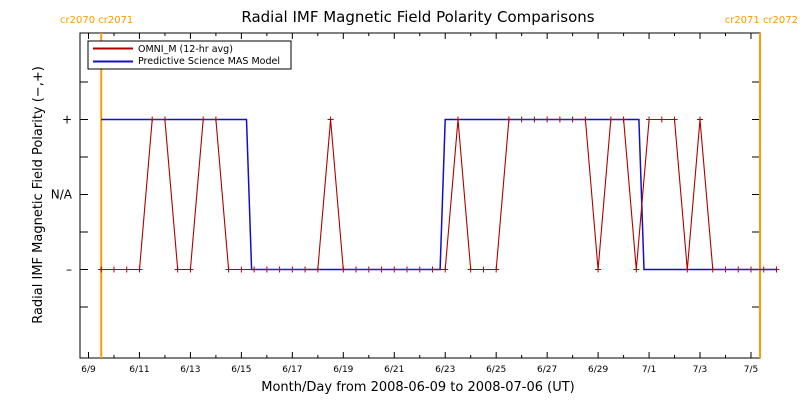  I want to click on x-tick-label: 6/11, so click(139, 370).